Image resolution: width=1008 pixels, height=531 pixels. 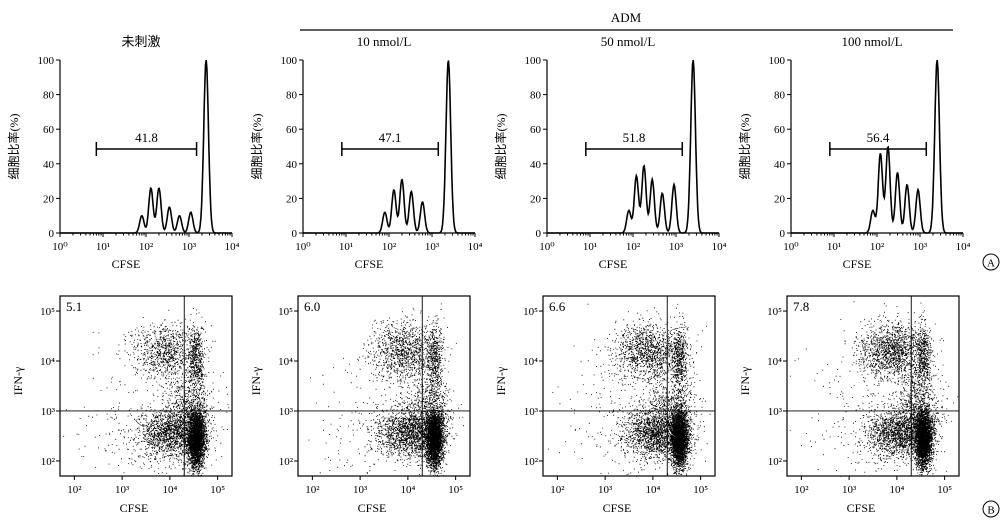 I want to click on quadrant-percent-label: 5.1, so click(x=74, y=306).